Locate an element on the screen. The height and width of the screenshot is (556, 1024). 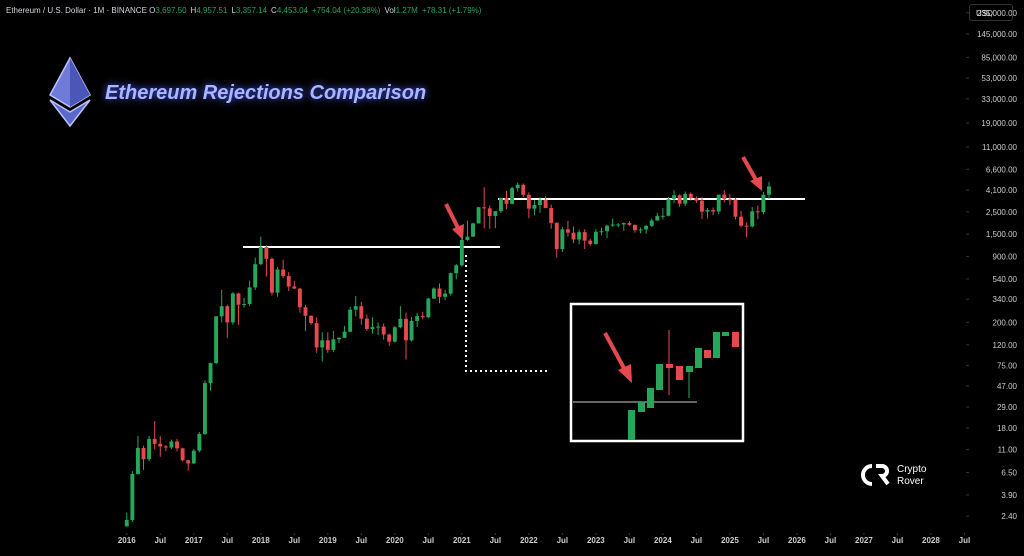
field-label: C is located at coordinates (274, 10).